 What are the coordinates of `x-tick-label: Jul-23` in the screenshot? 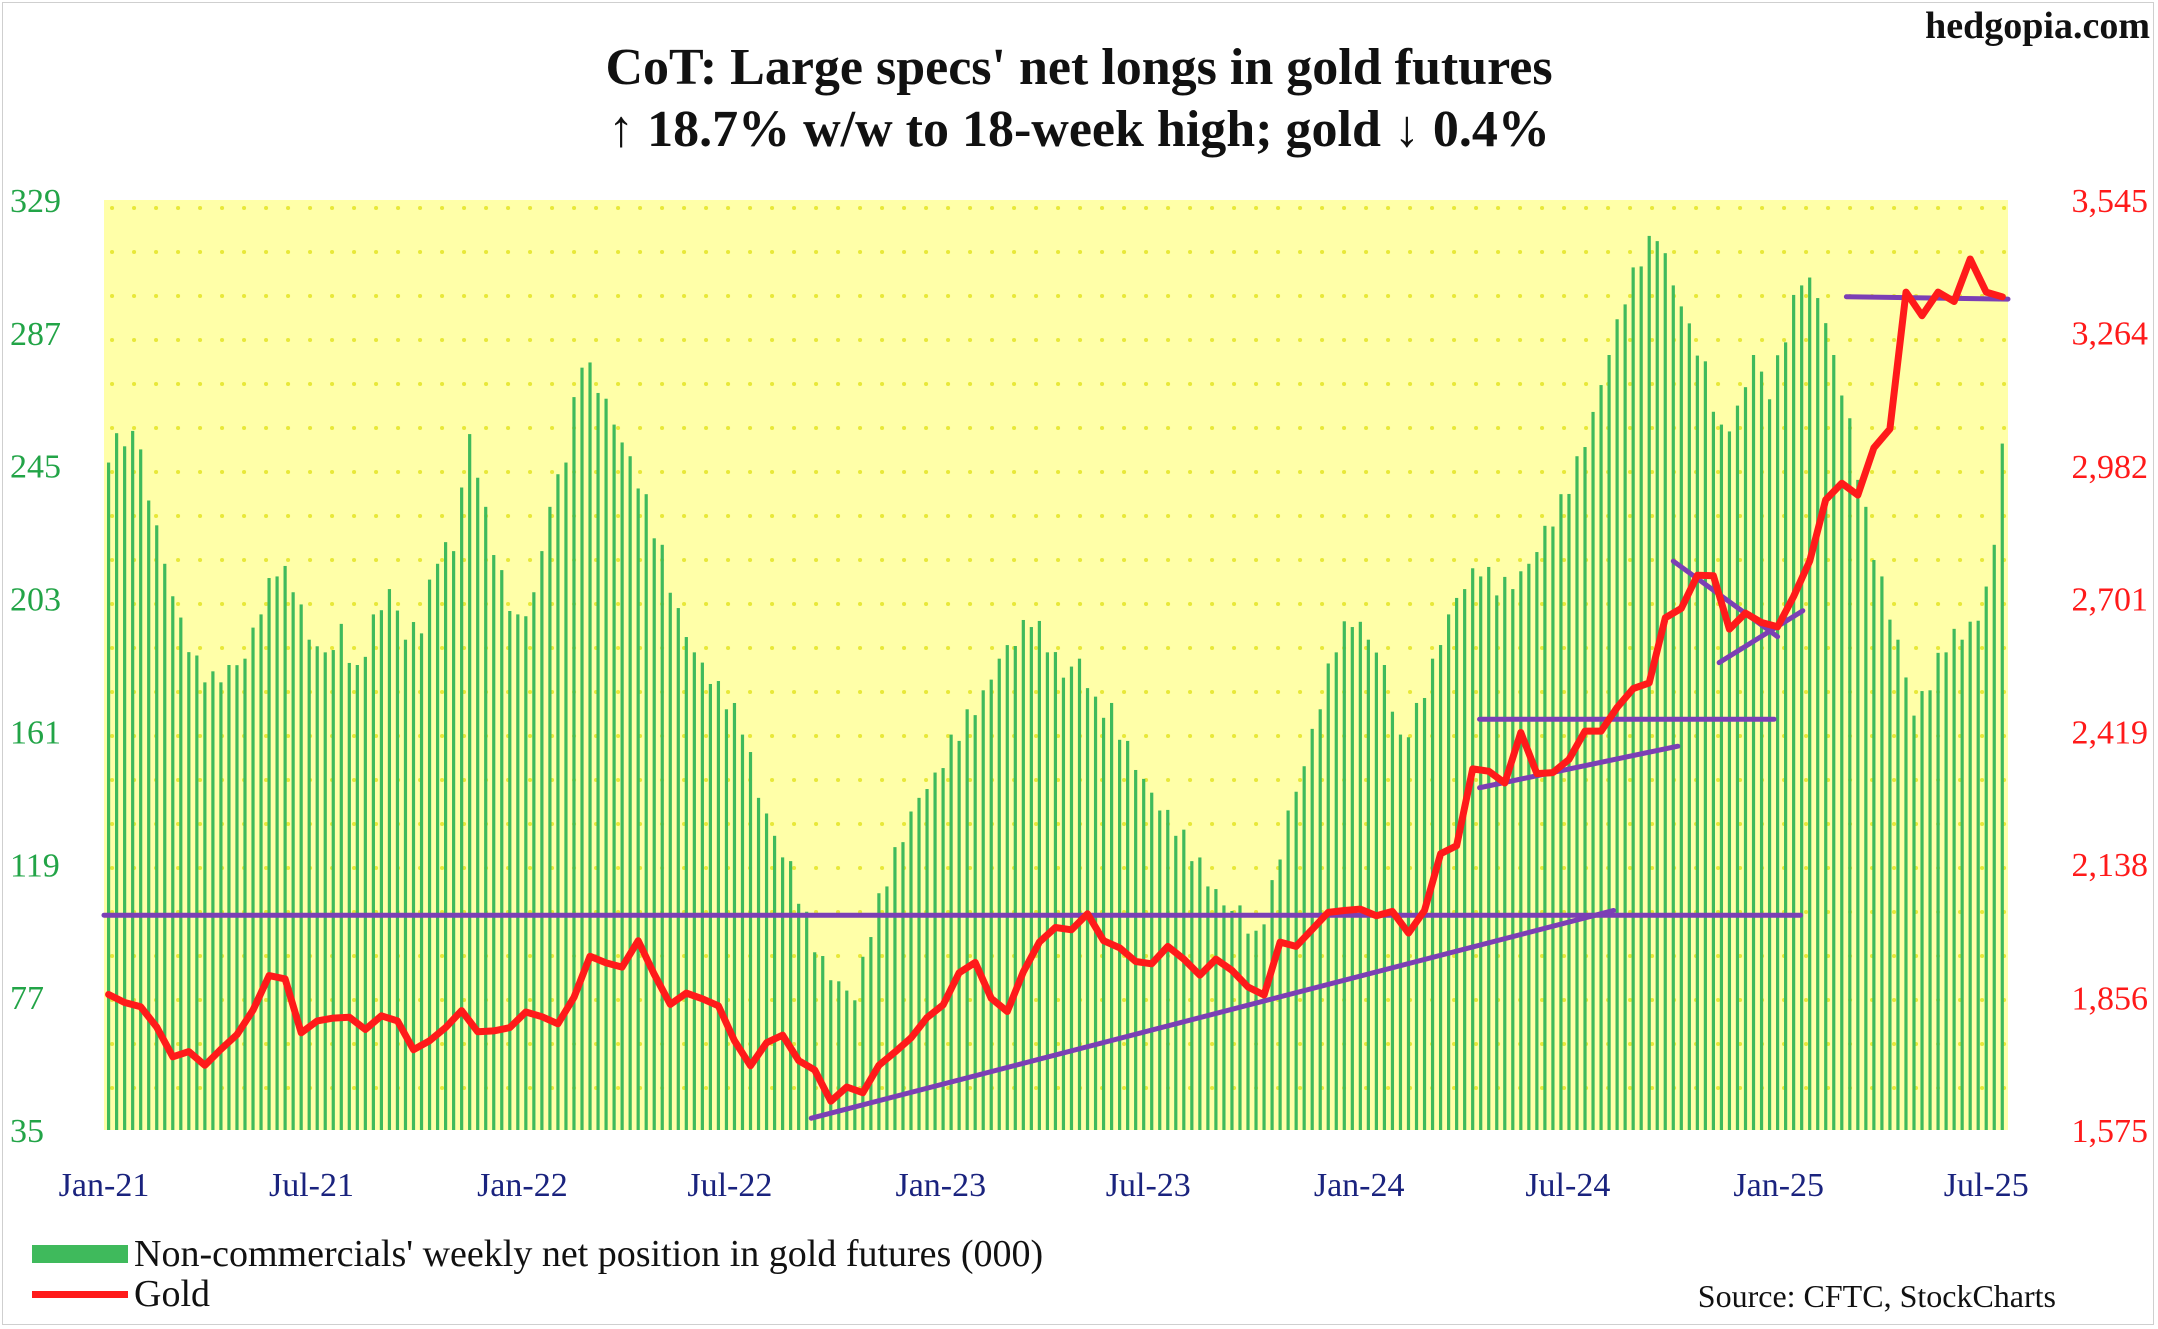 It's located at (1148, 1185).